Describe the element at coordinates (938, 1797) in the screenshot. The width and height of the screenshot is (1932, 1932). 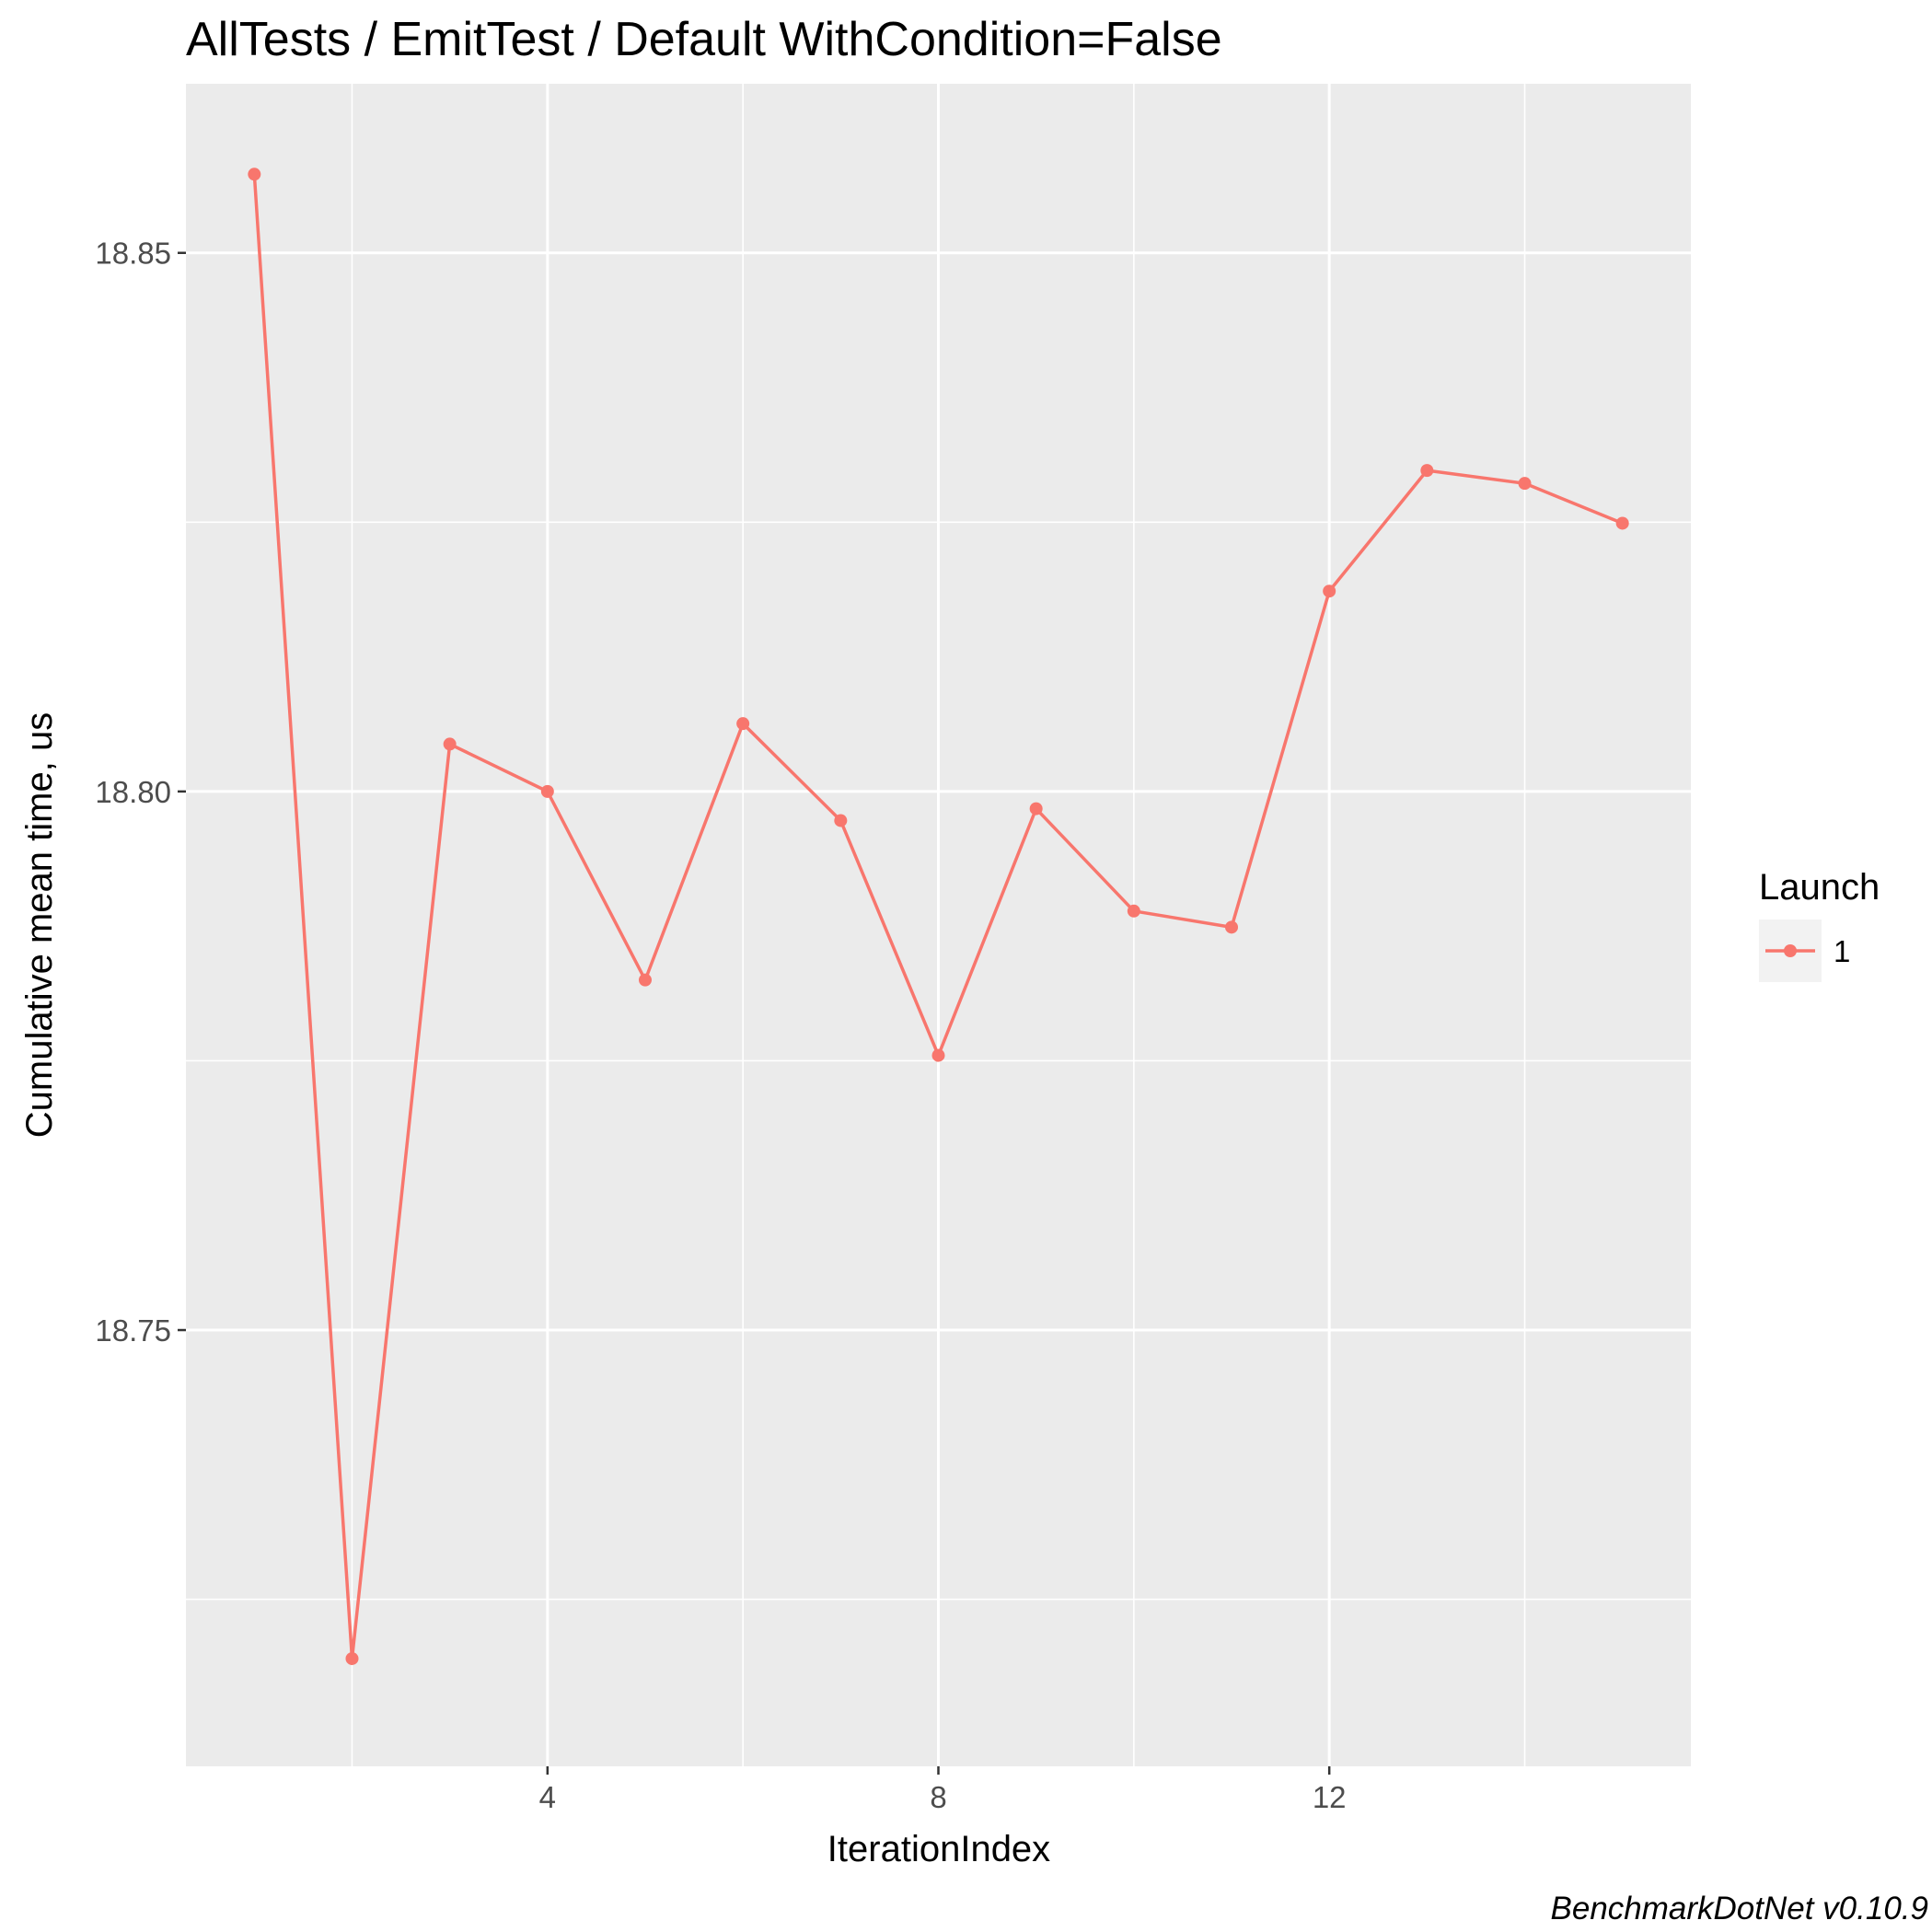
I see `x-tick-label: 8` at that location.